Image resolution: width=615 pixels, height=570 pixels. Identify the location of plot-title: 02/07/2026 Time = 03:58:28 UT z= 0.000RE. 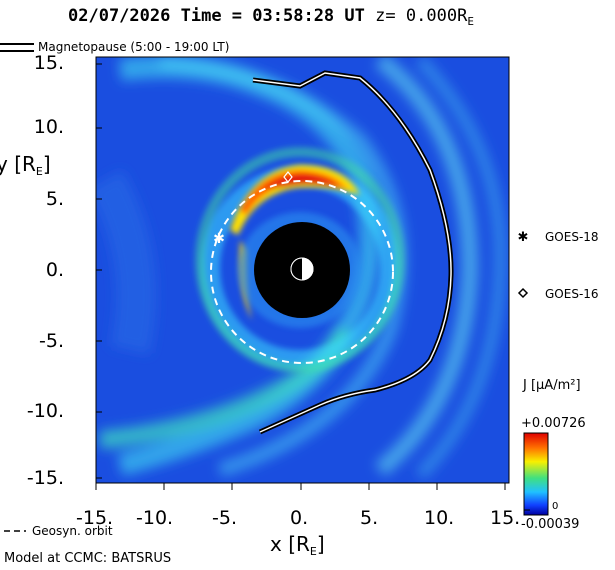
(271, 17).